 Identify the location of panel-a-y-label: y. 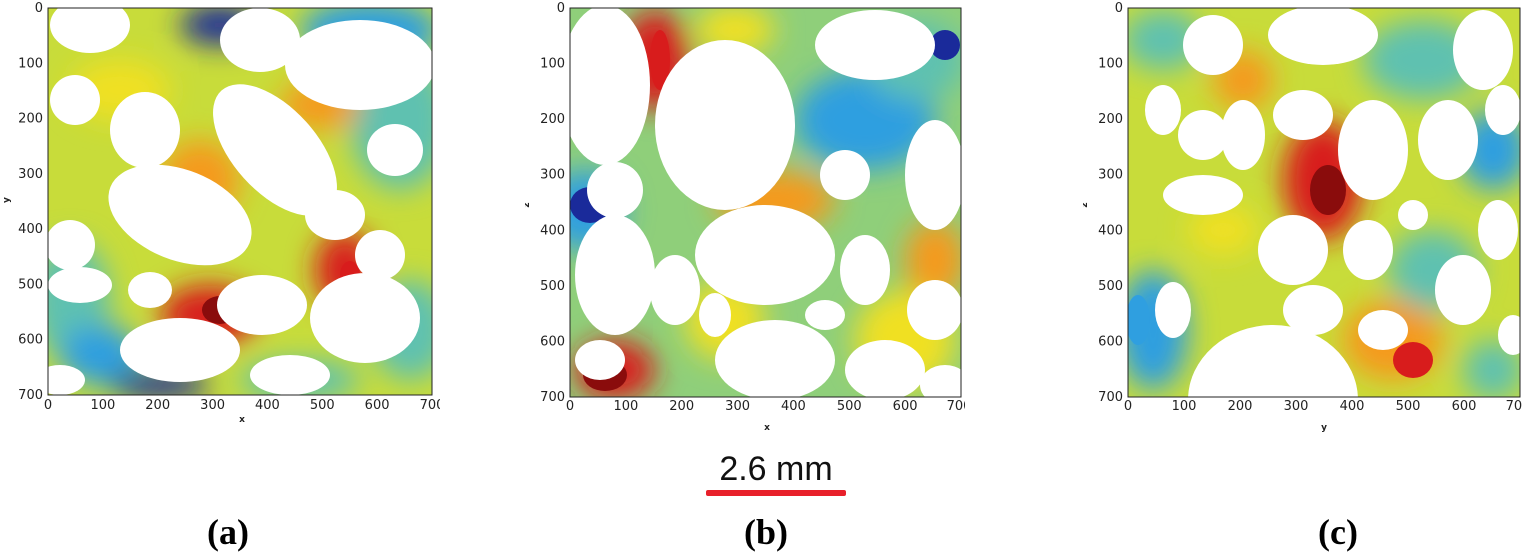
(7, 200).